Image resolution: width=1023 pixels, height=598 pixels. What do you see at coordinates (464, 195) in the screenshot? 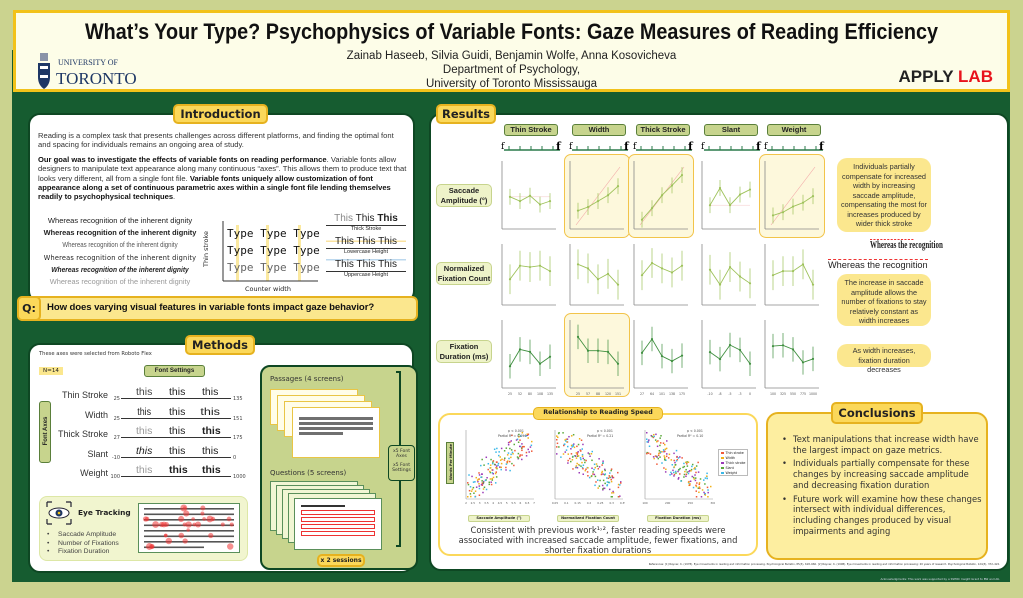
I see `row-label-saccade: Saccade Amplitude (°)` at bounding box center [464, 195].